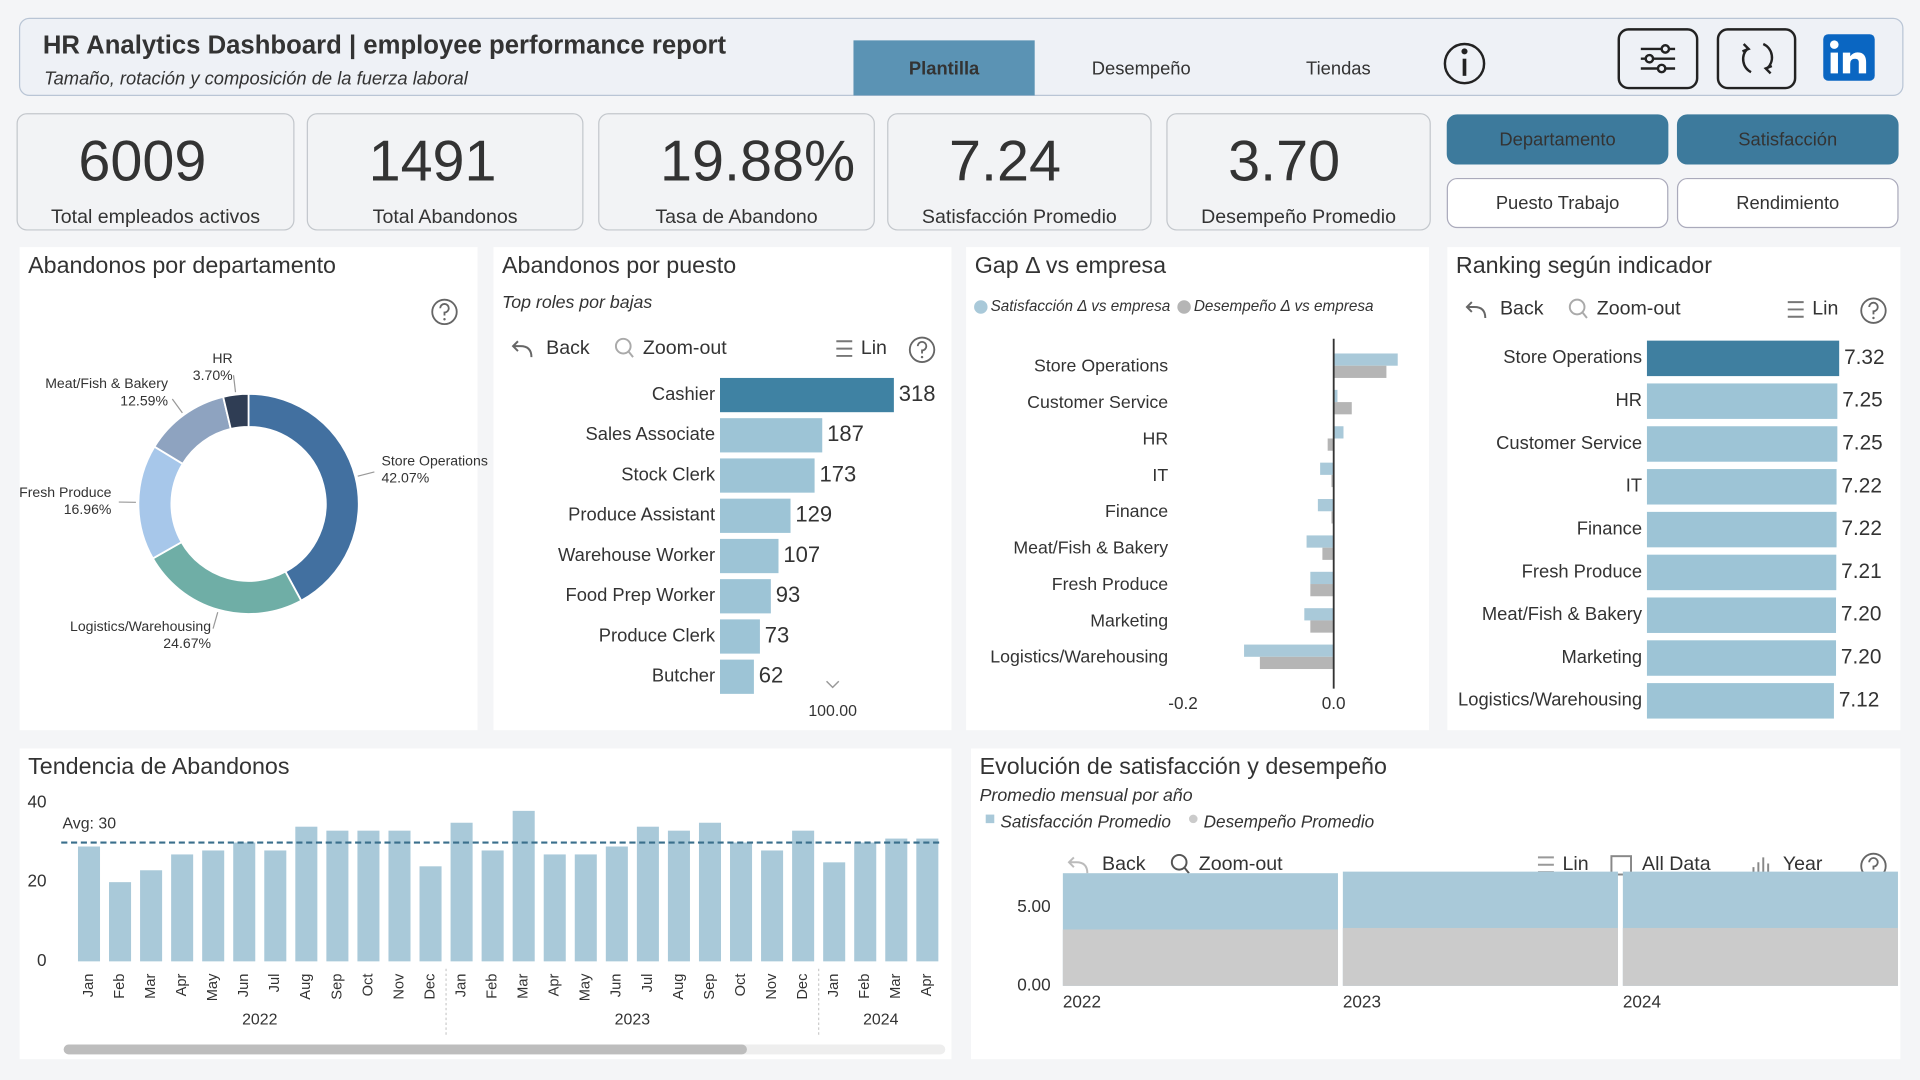 The height and width of the screenshot is (1080, 1920). Describe the element at coordinates (1070, 265) in the screenshot. I see `chart-title: Gap Δ vs empresa` at that location.